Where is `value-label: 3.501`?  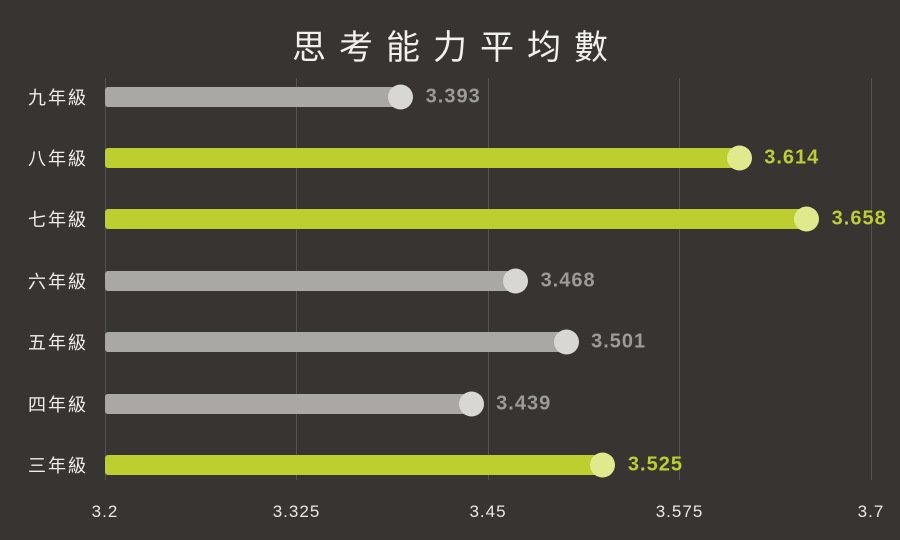 value-label: 3.501 is located at coordinates (619, 341).